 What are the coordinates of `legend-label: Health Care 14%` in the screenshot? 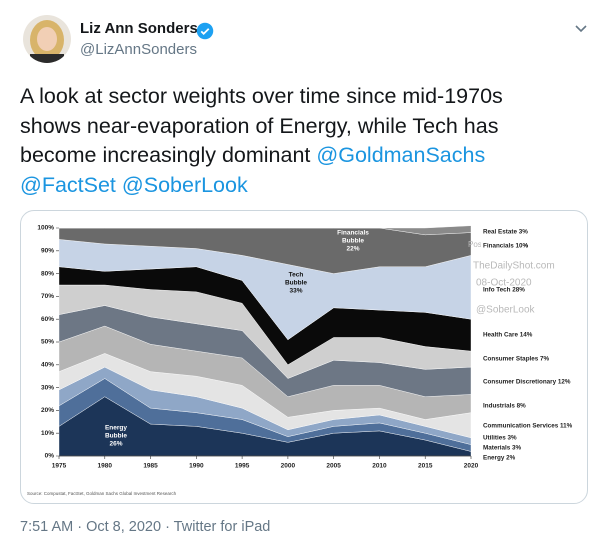 It's located at (508, 335).